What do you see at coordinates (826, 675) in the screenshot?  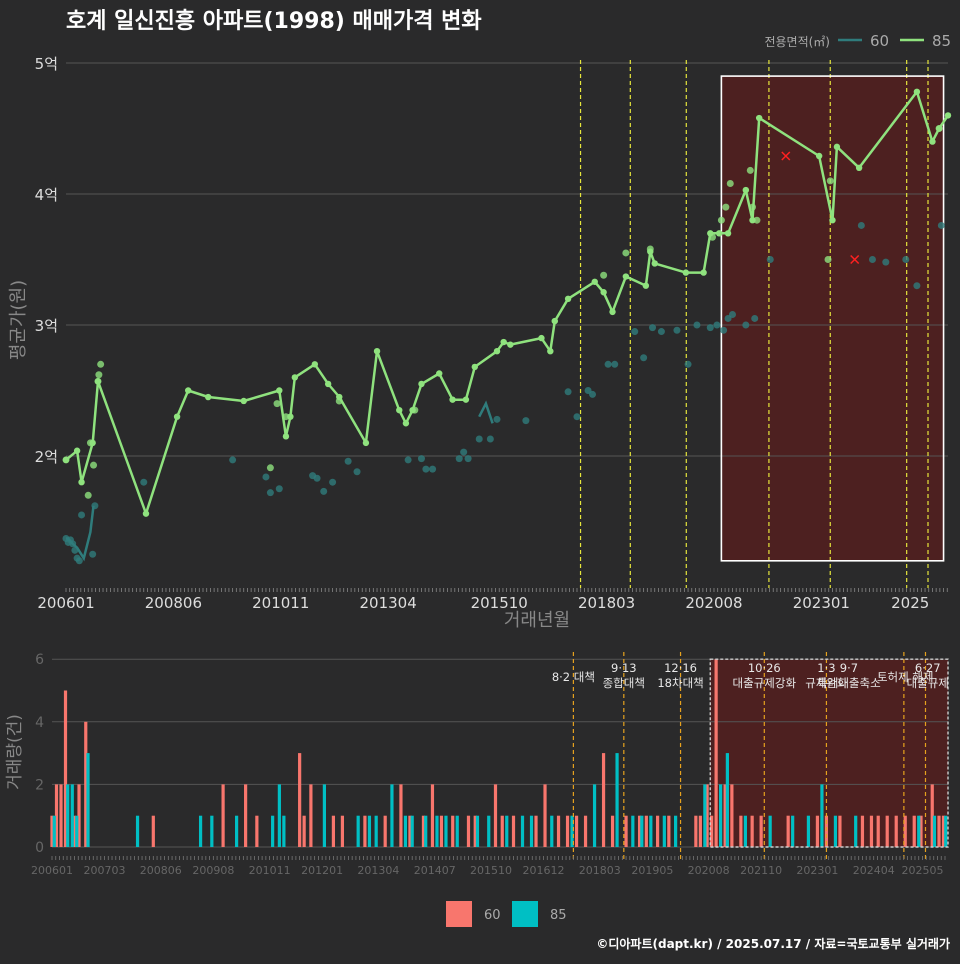 I see `policy-annotation: 1·3 규제완화` at bounding box center [826, 675].